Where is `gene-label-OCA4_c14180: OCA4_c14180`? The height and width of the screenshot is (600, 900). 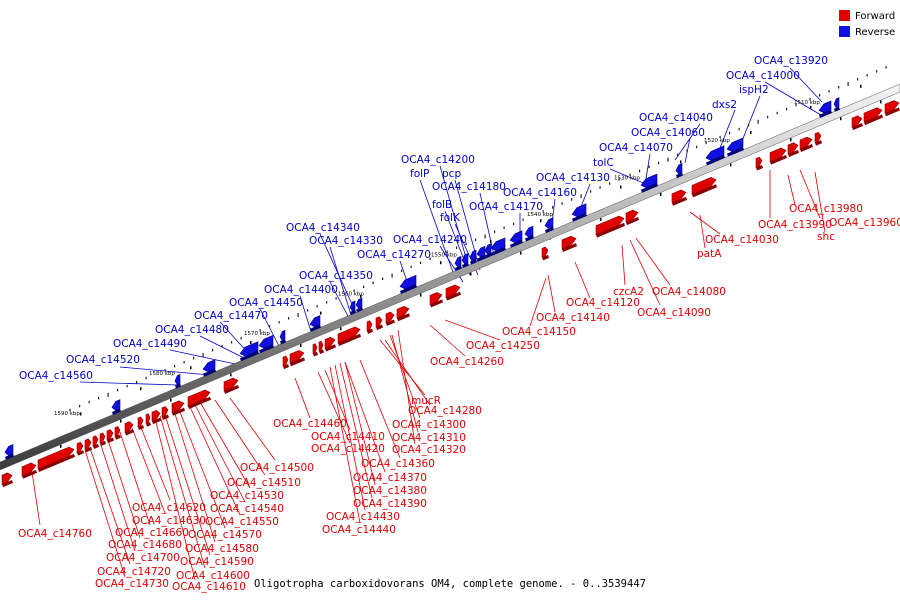 gene-label-OCA4_c14180: OCA4_c14180 is located at coordinates (469, 187).